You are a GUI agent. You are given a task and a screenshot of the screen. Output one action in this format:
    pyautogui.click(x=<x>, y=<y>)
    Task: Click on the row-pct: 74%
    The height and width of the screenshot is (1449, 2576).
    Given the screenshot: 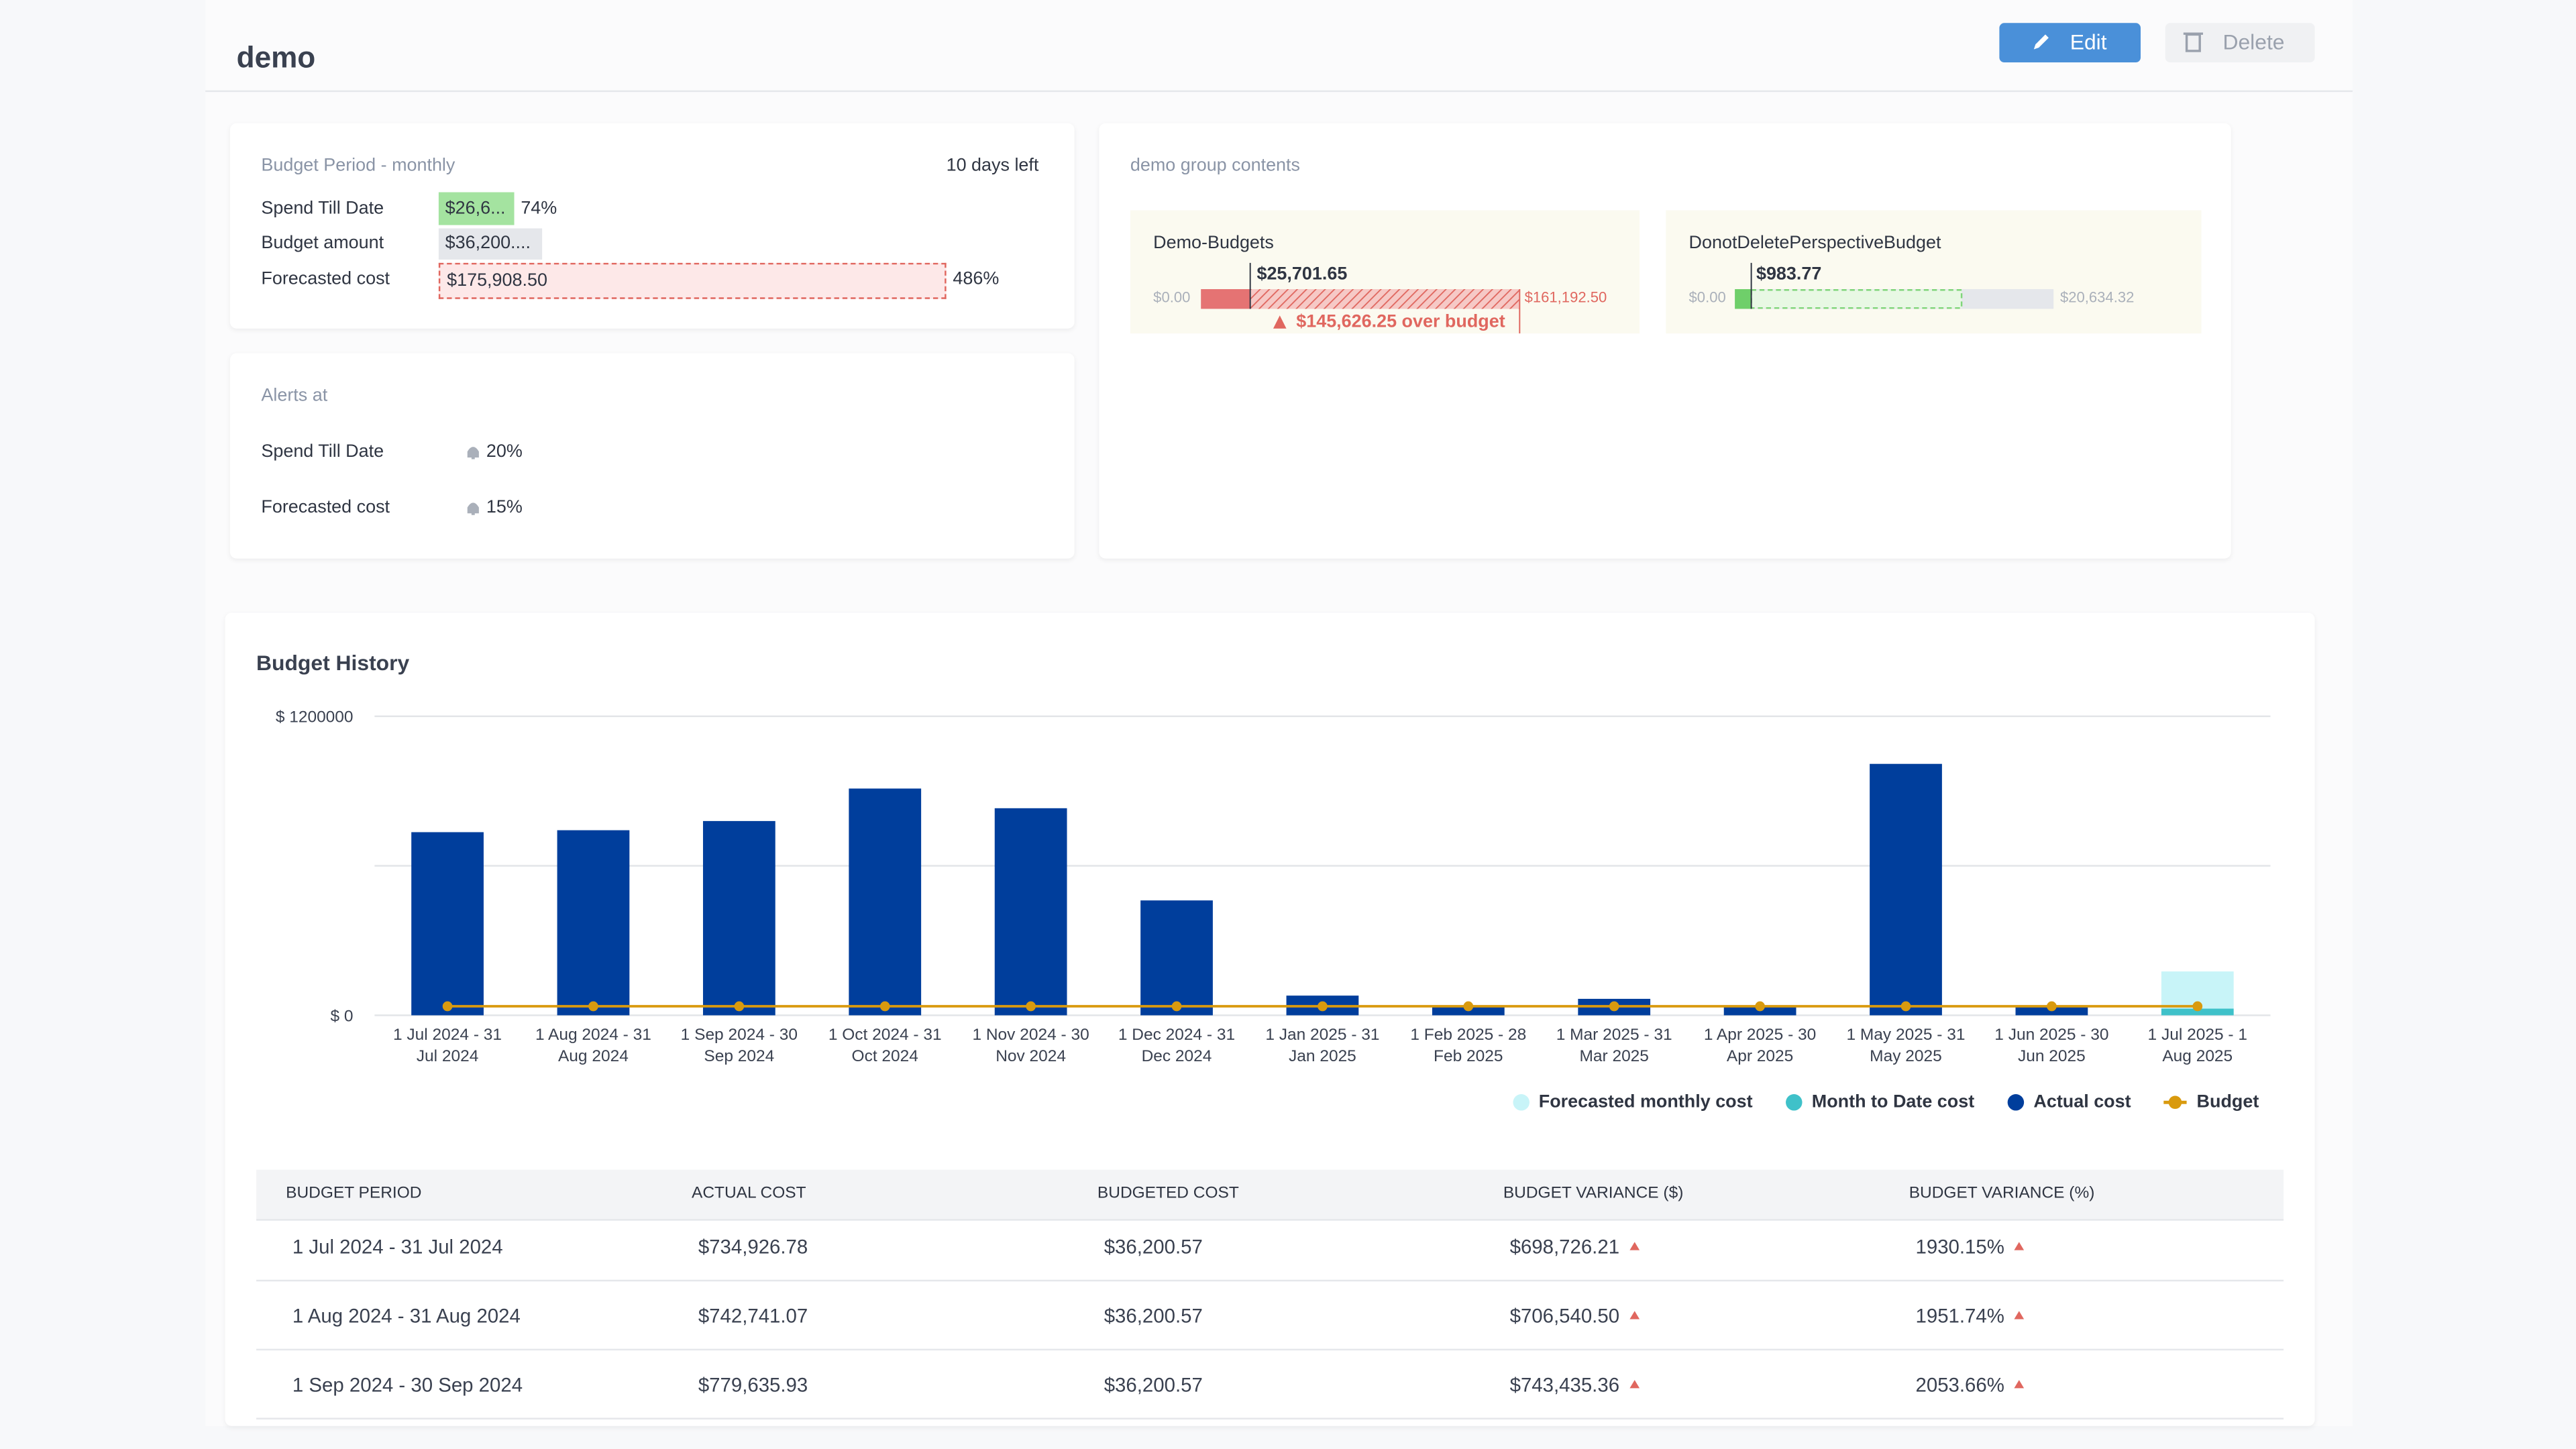 What is the action you would take?
    pyautogui.click(x=539, y=209)
    